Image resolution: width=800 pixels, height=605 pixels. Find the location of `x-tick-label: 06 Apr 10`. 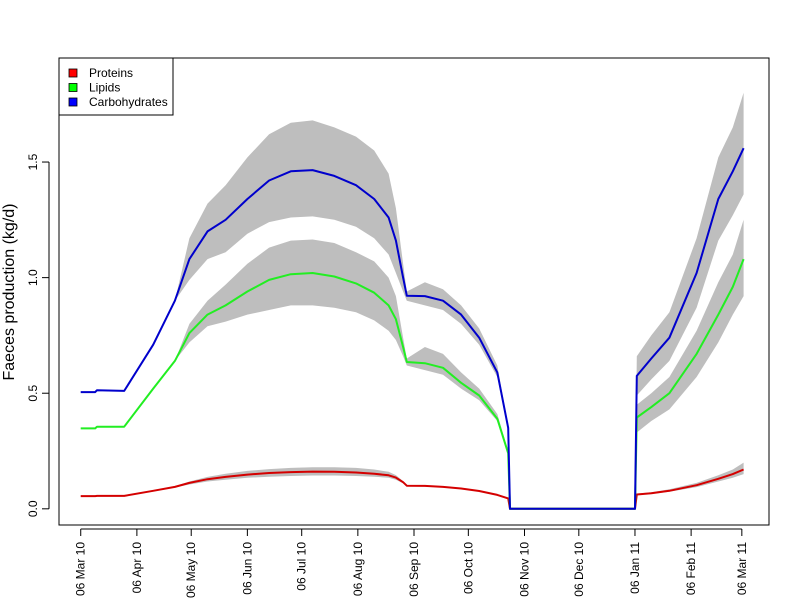

x-tick-label: 06 Apr 10 is located at coordinates (137, 568).